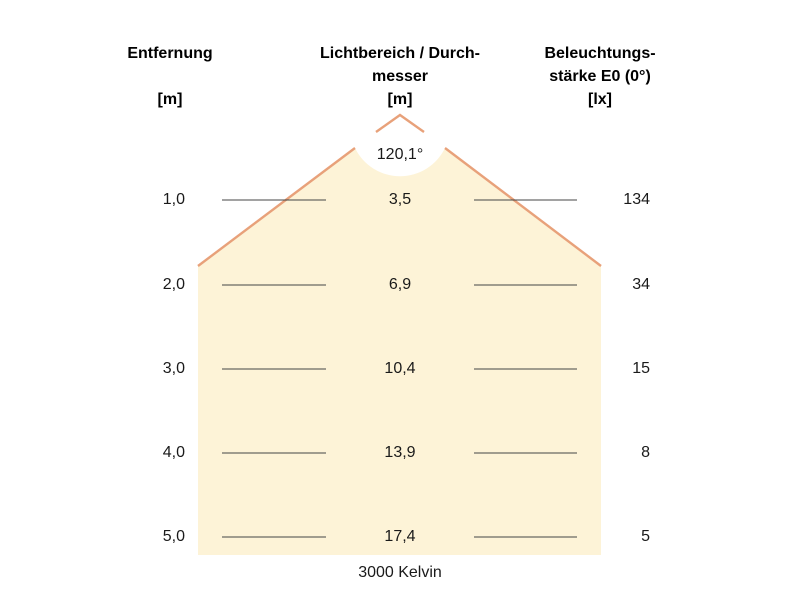 The height and width of the screenshot is (600, 800). I want to click on row-diameter: 3,5, so click(400, 199).